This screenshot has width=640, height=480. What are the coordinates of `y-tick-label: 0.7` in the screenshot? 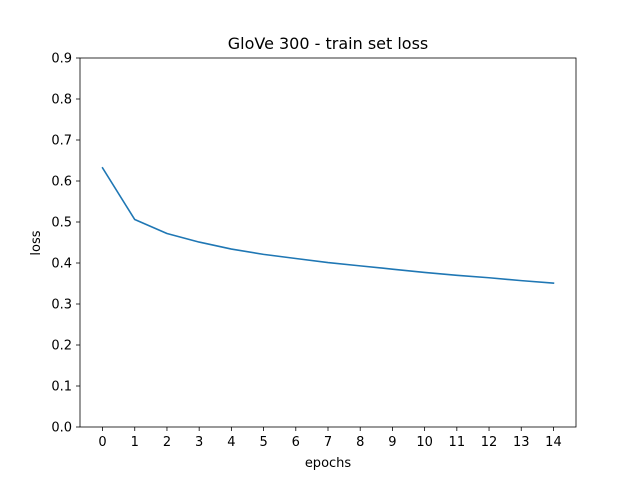 It's located at (61, 141).